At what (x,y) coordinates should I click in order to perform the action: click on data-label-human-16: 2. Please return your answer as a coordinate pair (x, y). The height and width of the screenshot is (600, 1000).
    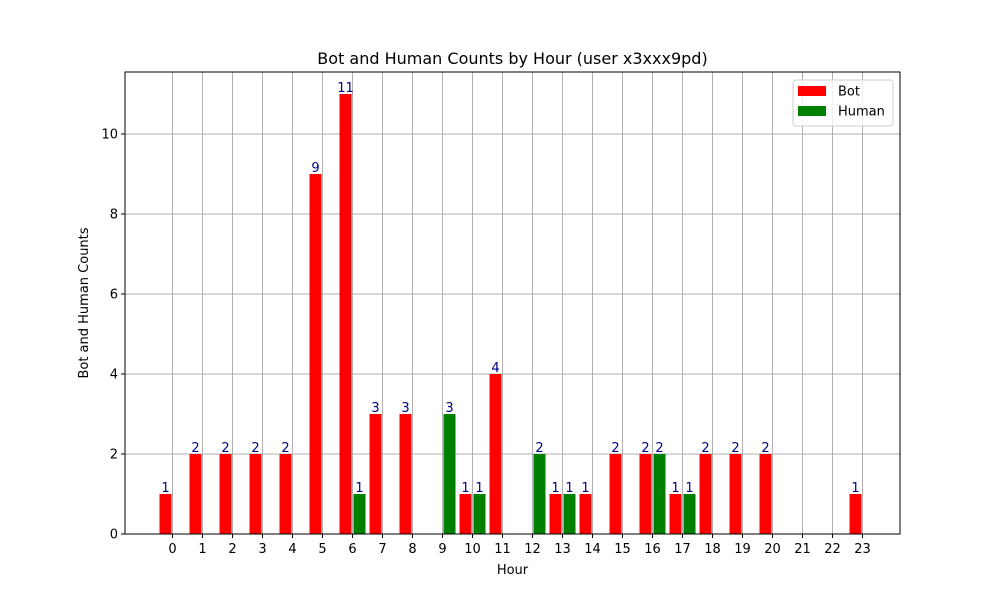
    Looking at the image, I should click on (659, 448).